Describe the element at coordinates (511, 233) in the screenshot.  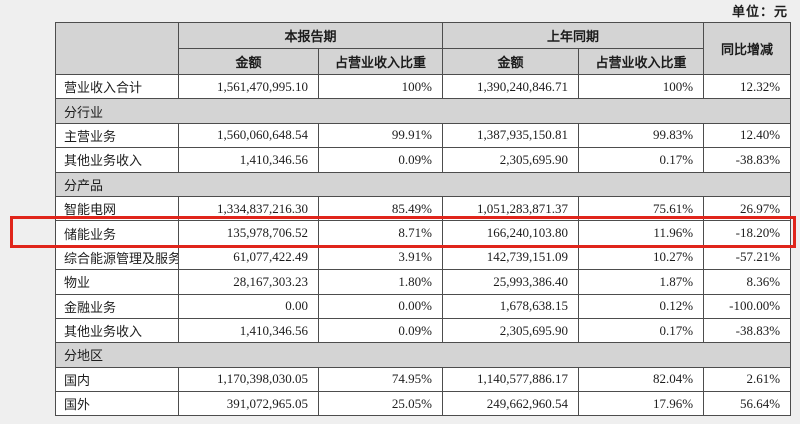
I see `cell-prior-amount: 166,240,103.80` at that location.